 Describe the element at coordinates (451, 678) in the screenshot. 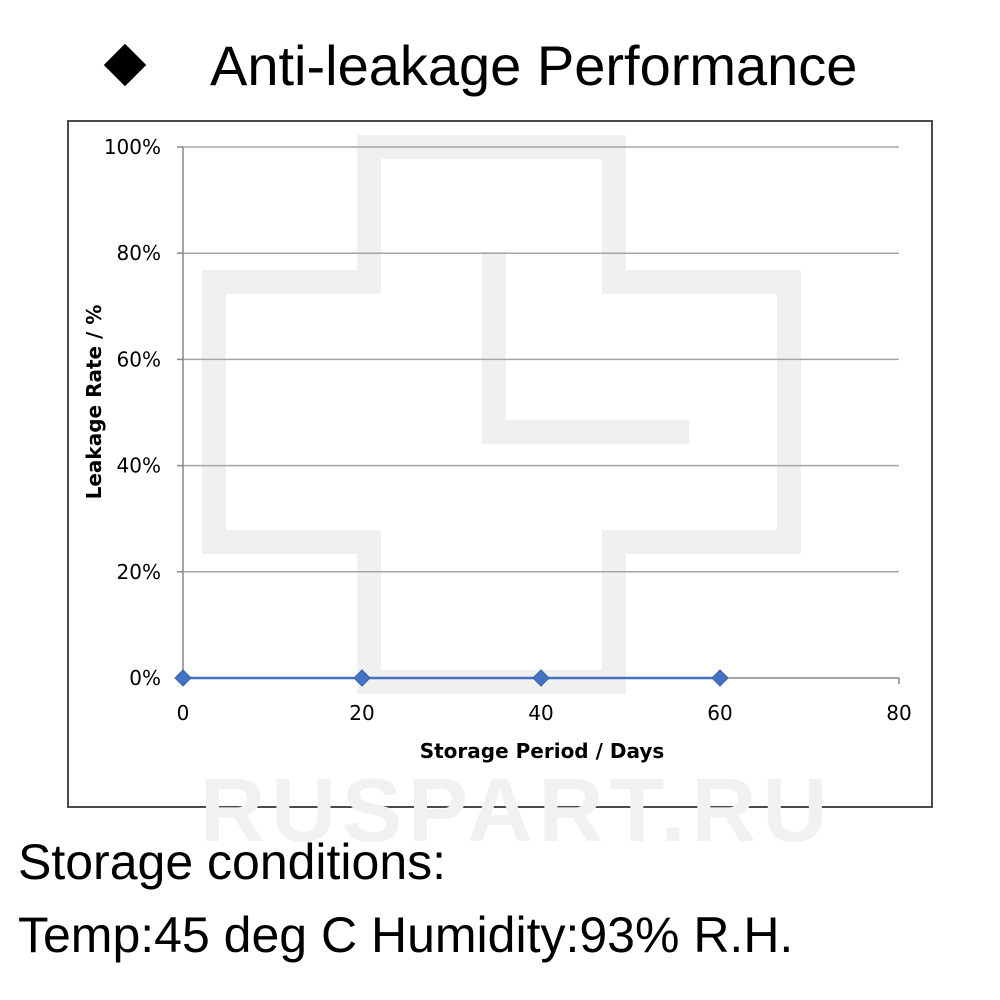

I see `series` at that location.